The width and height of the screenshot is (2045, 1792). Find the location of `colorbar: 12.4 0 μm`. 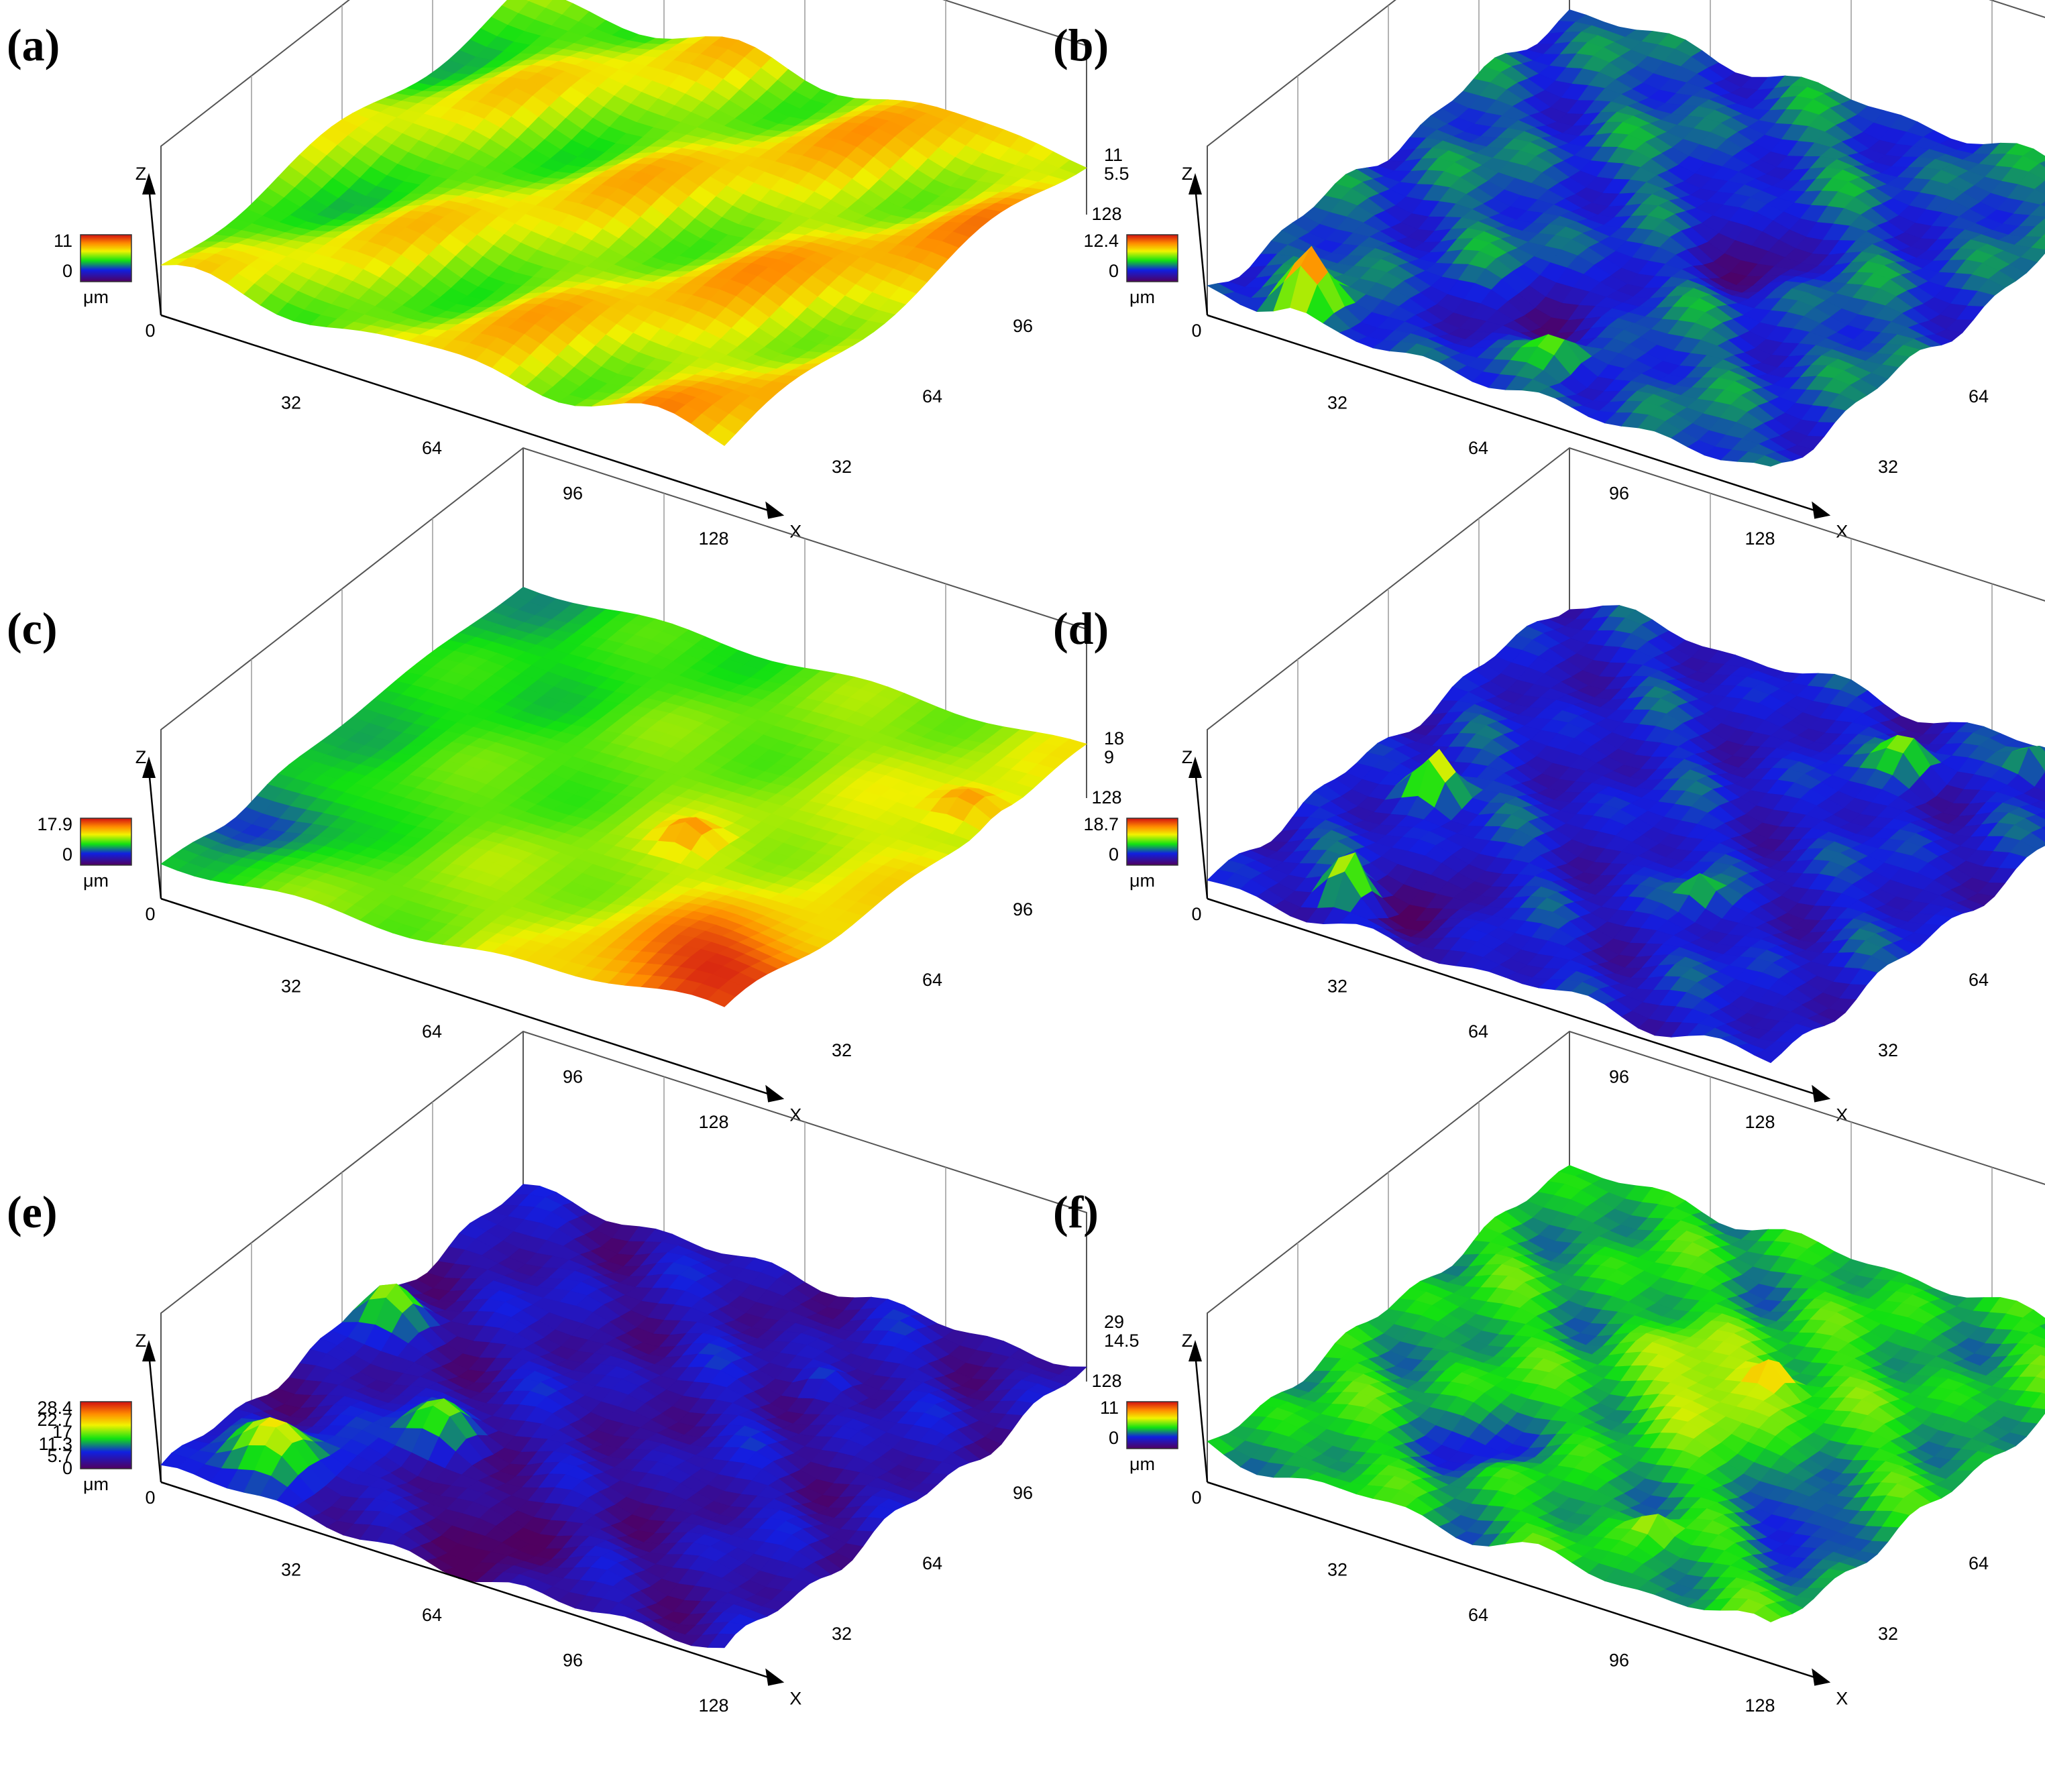

colorbar: 12.4 0 μm is located at coordinates (1130, 269).